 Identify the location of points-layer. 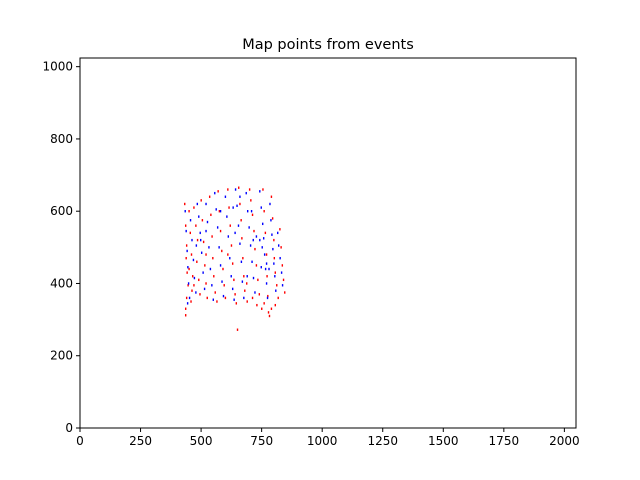
(235, 258).